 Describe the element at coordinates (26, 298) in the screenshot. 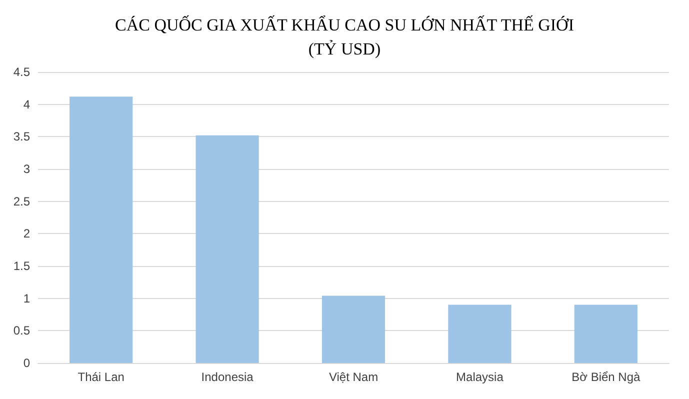

I see `y-tick-label: 1` at that location.